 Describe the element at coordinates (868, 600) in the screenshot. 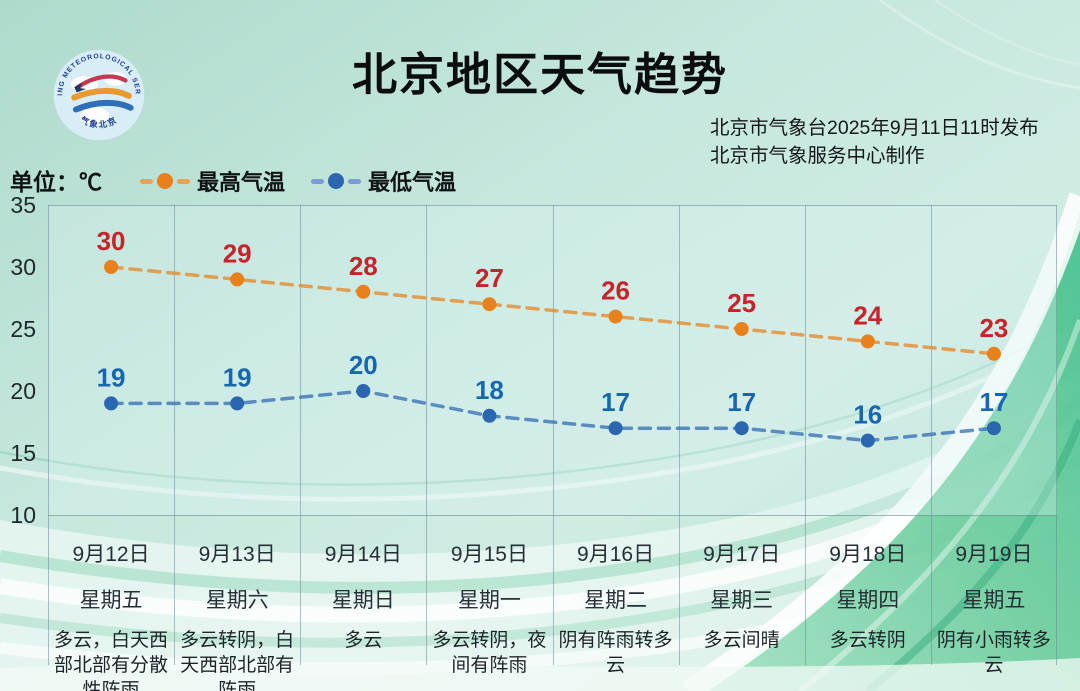

I see `day-weekday: 星期四` at that location.